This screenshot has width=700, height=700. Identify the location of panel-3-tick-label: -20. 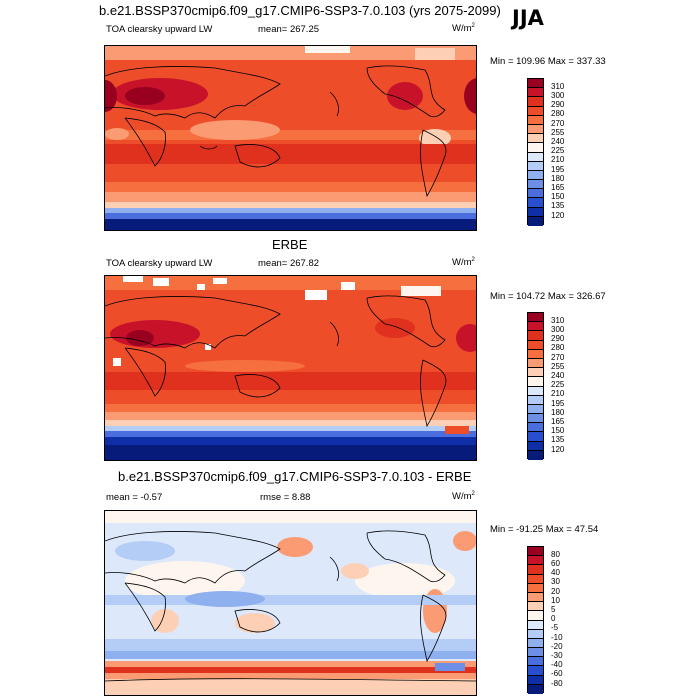
(557, 646).